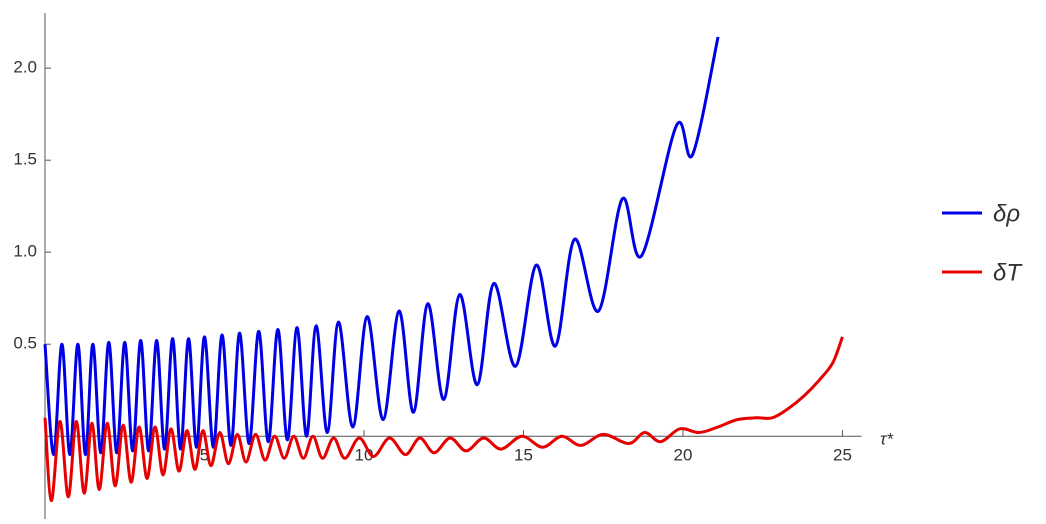 This screenshot has width=1046, height=524. What do you see at coordinates (1008, 272) in the screenshot?
I see `legend-label: δT` at bounding box center [1008, 272].